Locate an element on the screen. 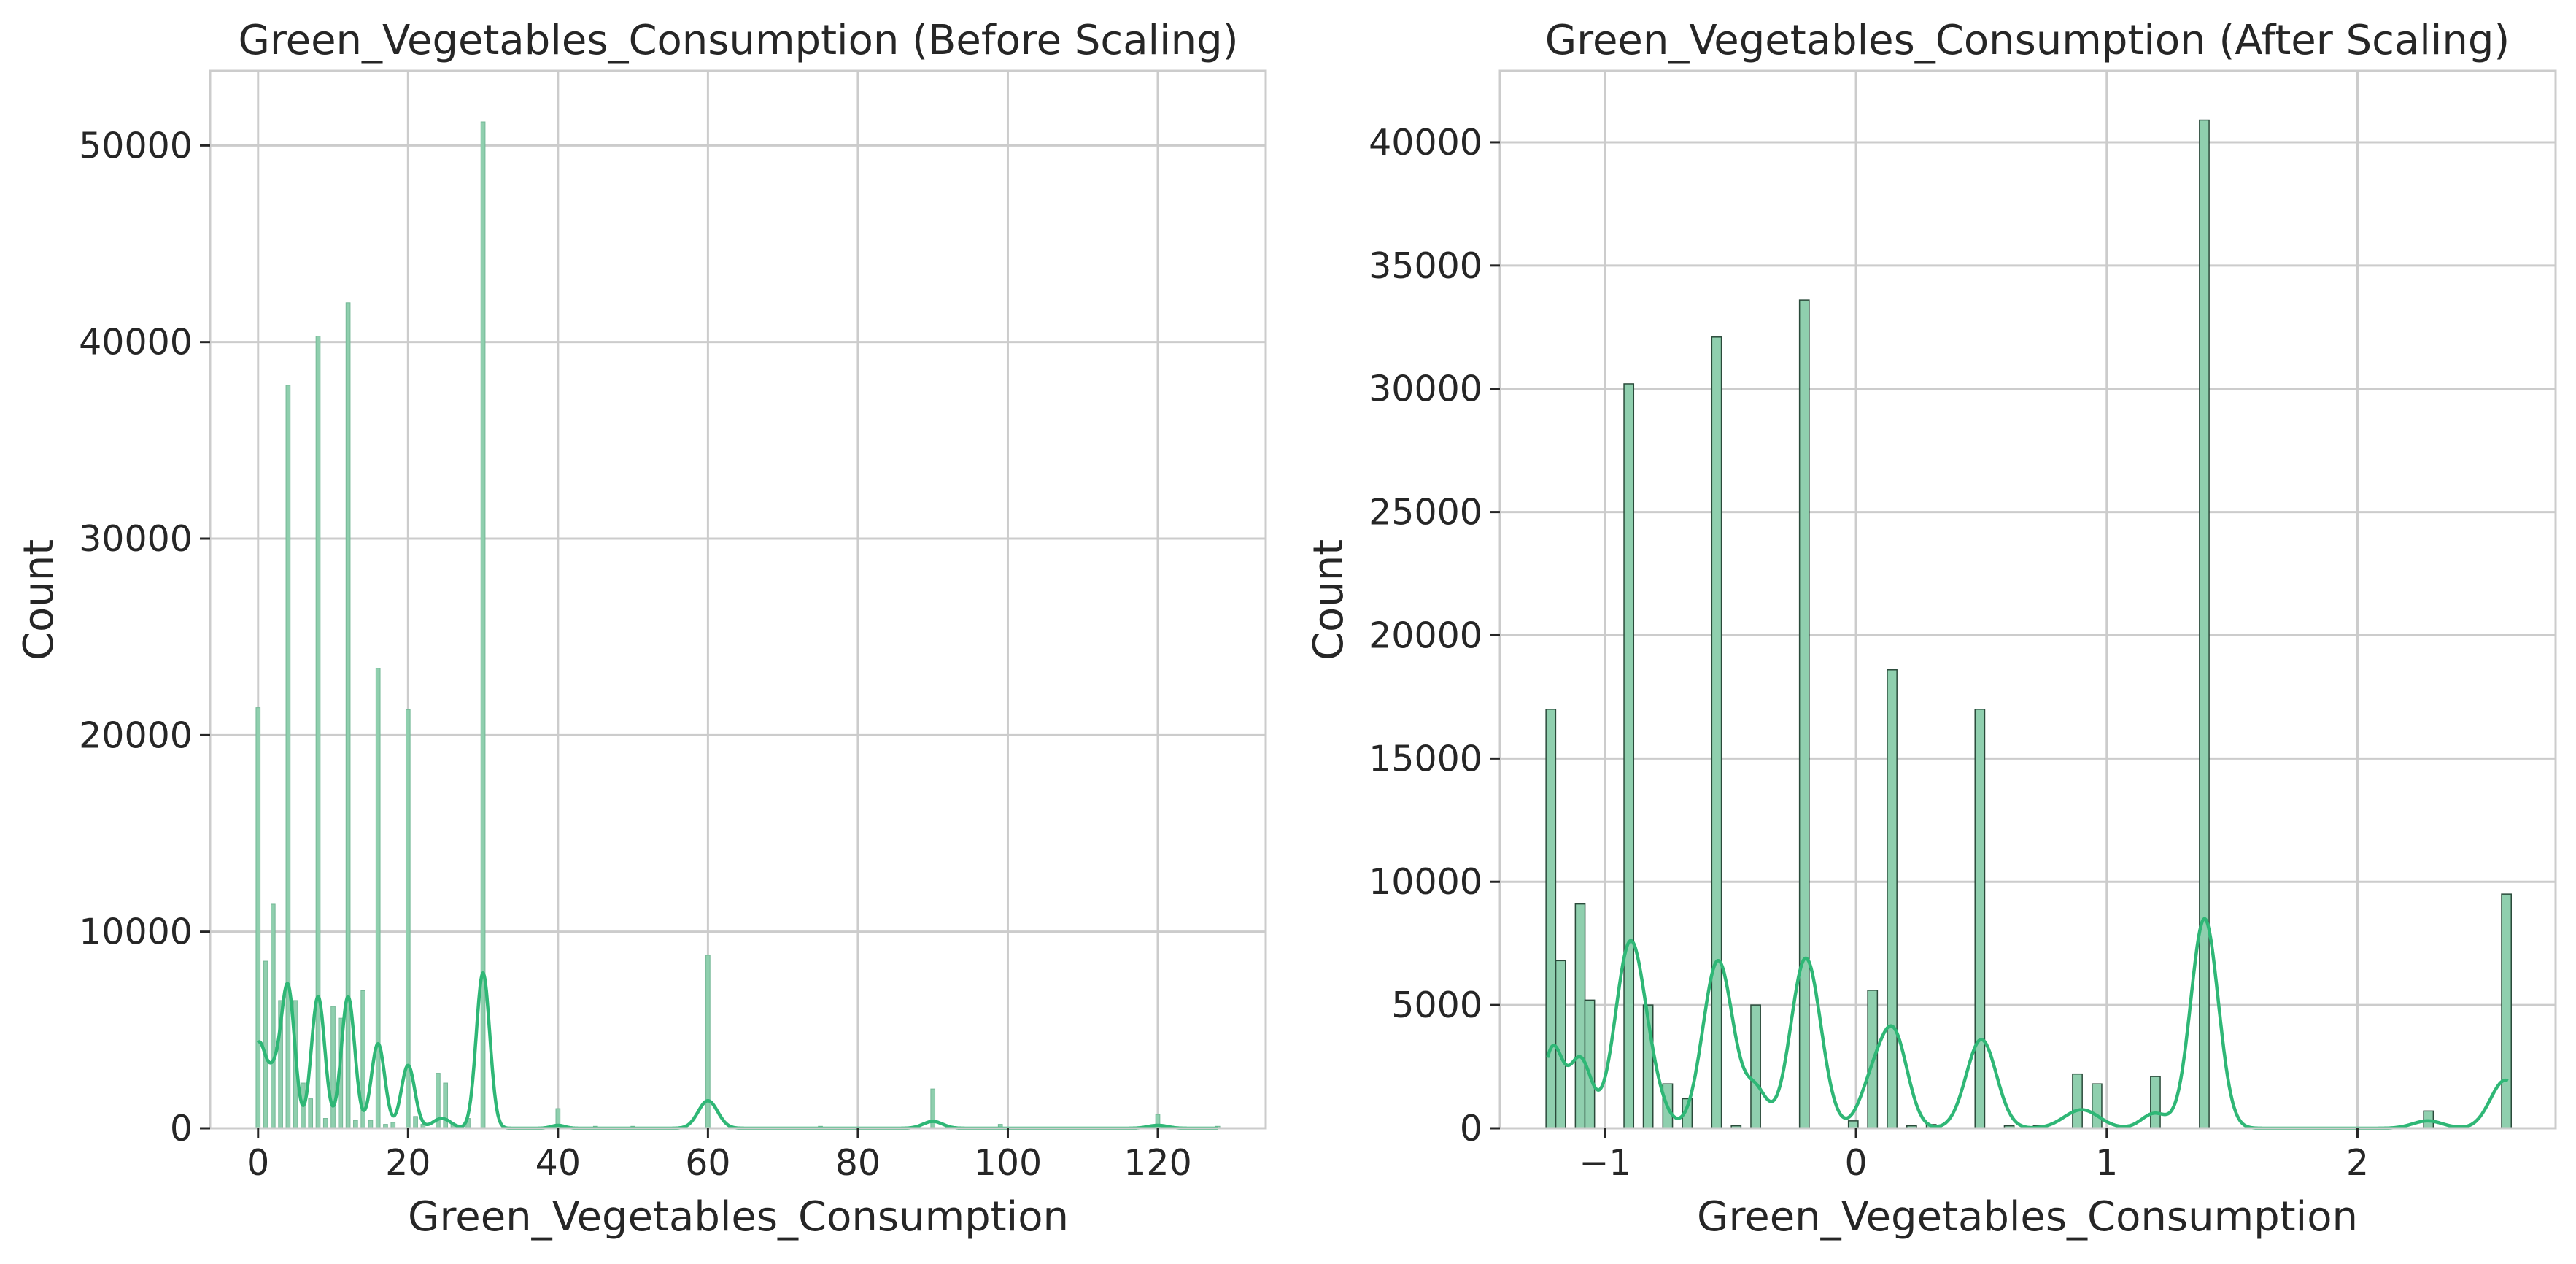  x-axis-ticks: −1 0 1 2 is located at coordinates (1974, 1156).